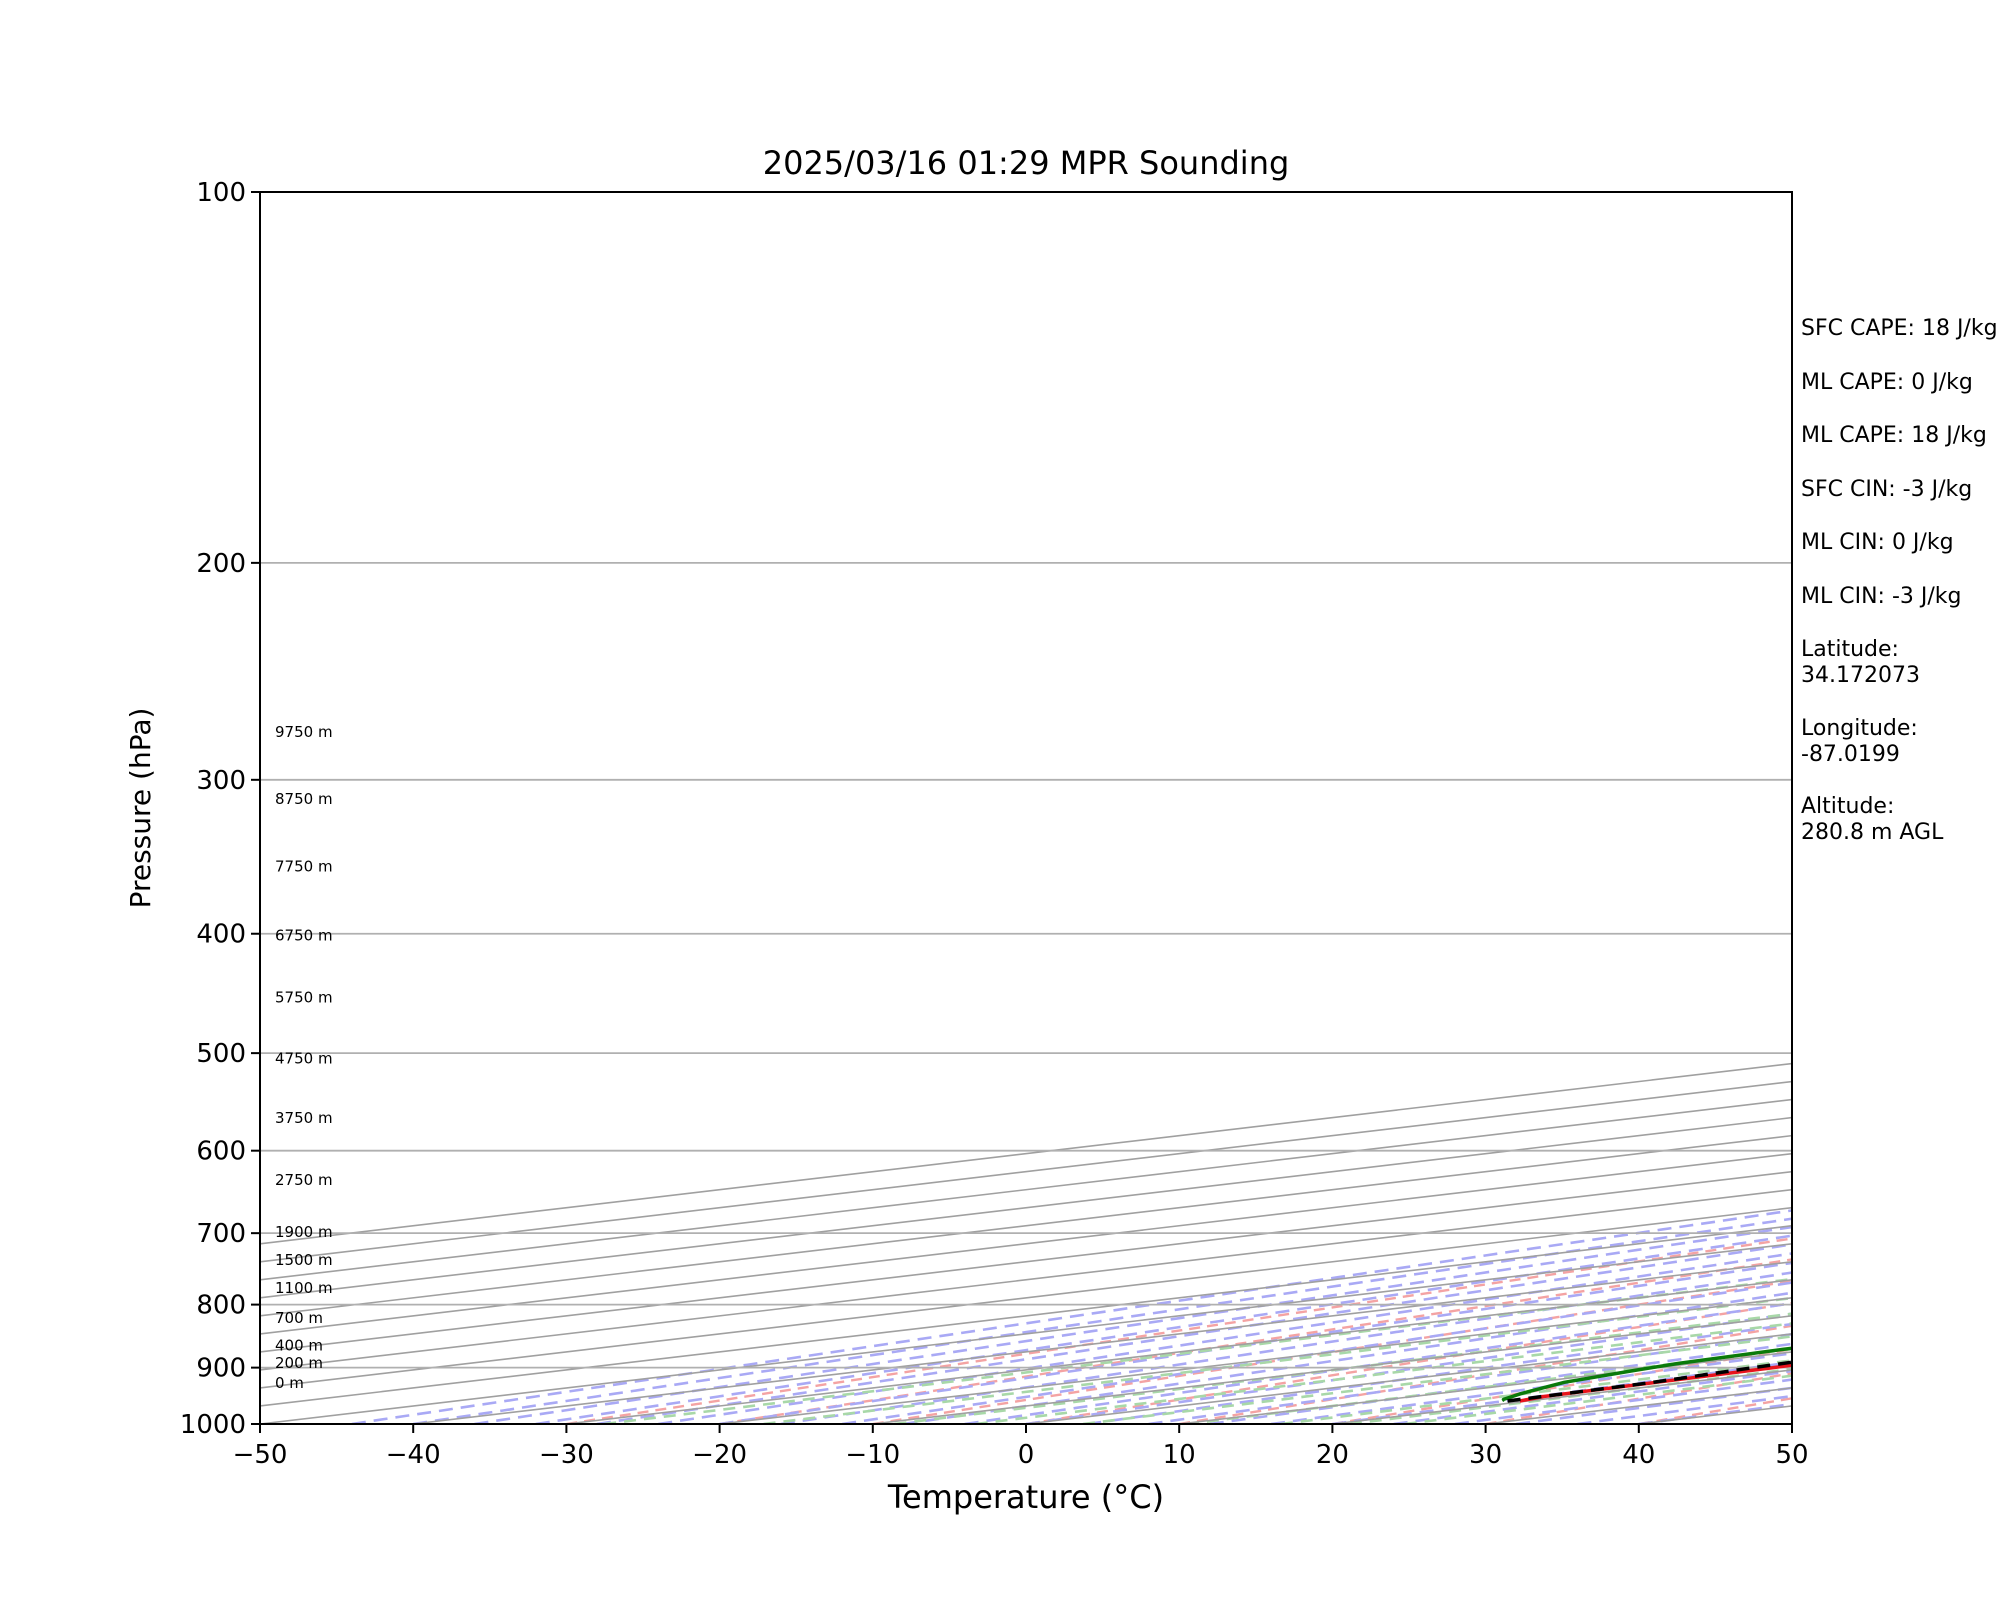  Describe the element at coordinates (304, 1260) in the screenshot. I see `height-label: 1500 m` at that location.